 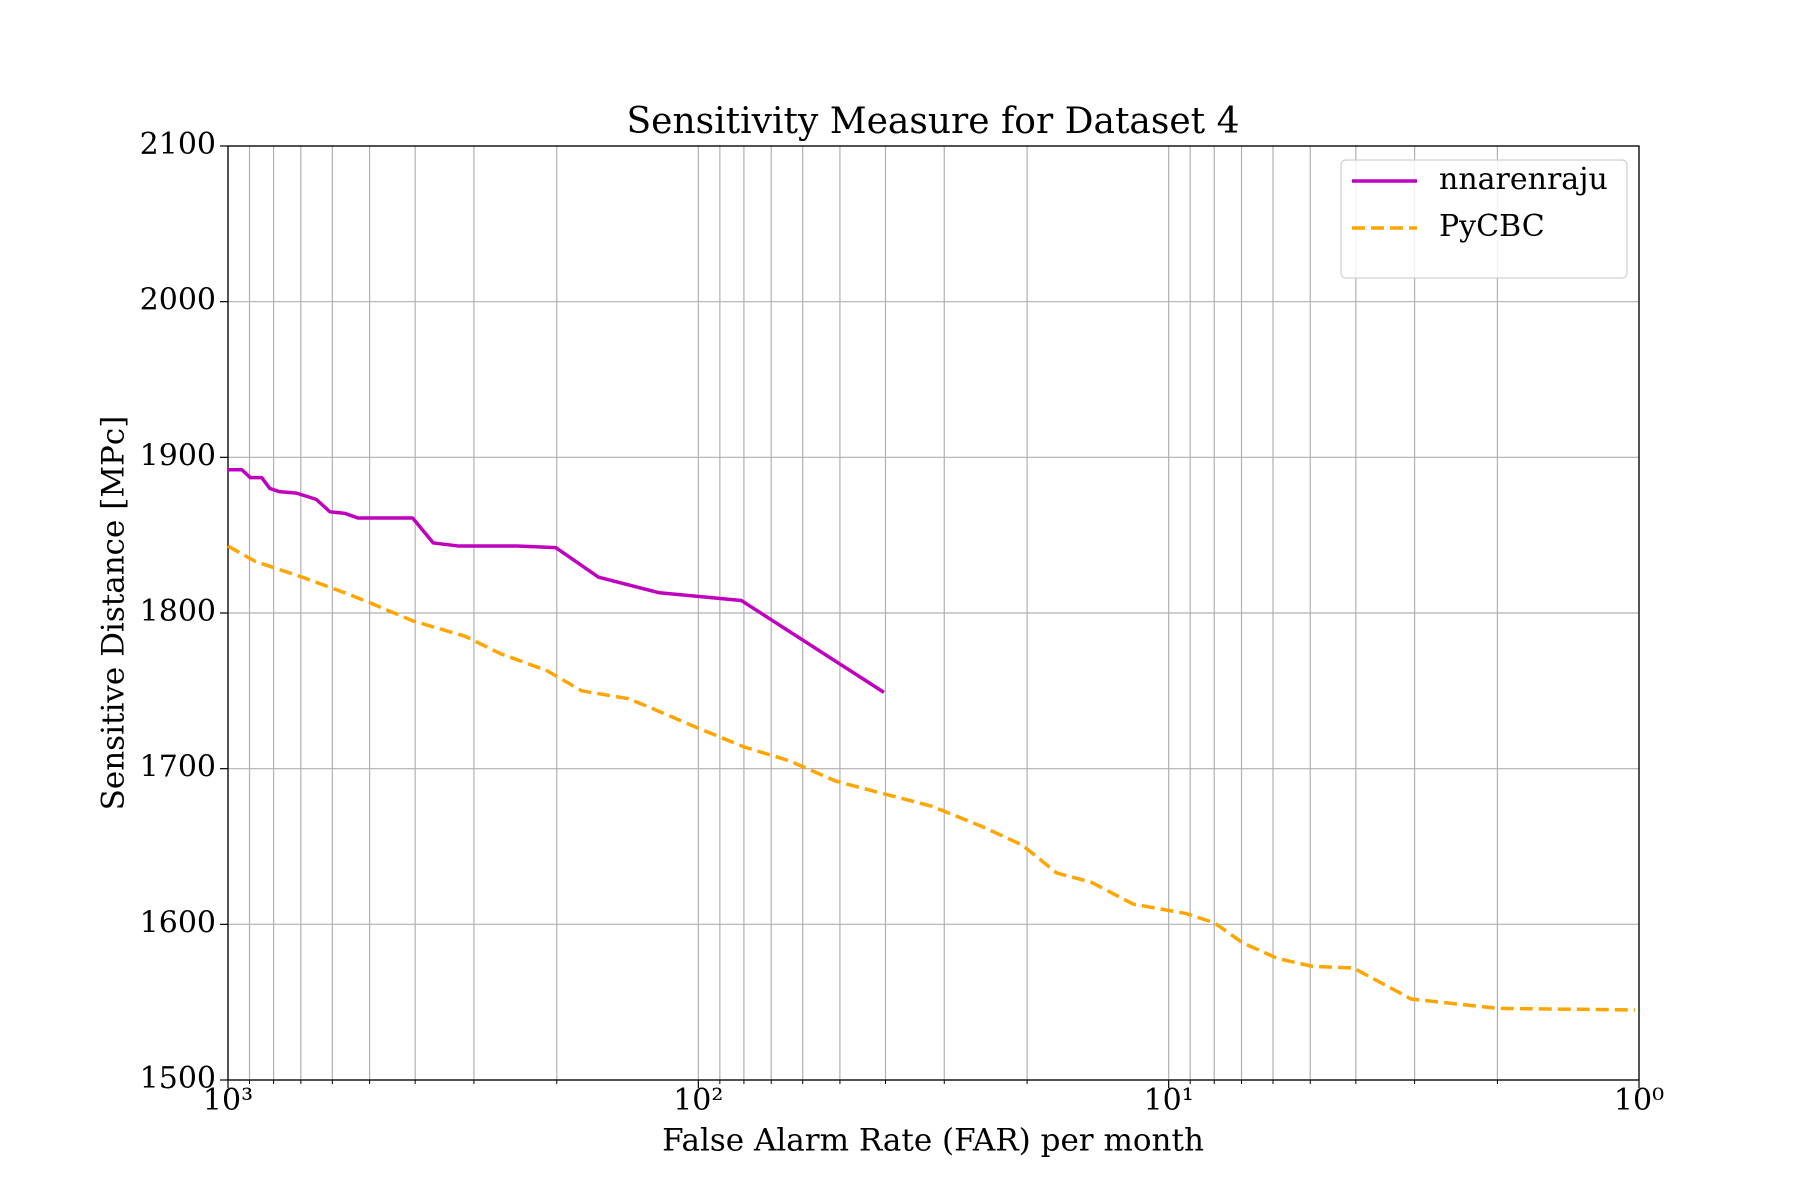 What do you see at coordinates (933, 1141) in the screenshot?
I see `x-axis-label: False Alarm Rate (FAR) per month` at bounding box center [933, 1141].